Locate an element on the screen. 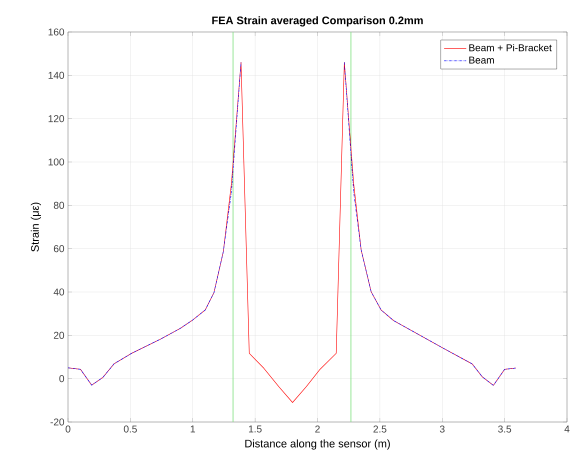 The width and height of the screenshot is (573, 473). y-tick-label: 0 is located at coordinates (61, 378).